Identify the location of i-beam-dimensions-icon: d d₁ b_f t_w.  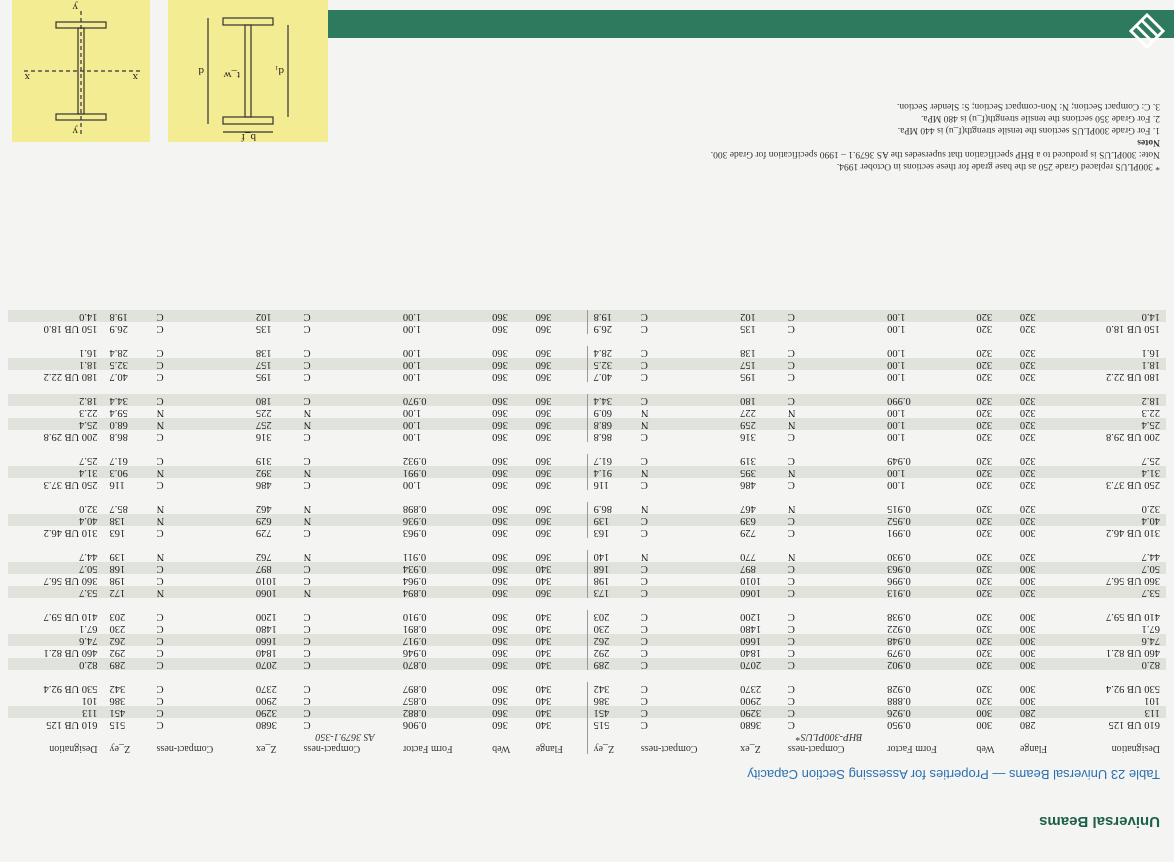
(243, 80).